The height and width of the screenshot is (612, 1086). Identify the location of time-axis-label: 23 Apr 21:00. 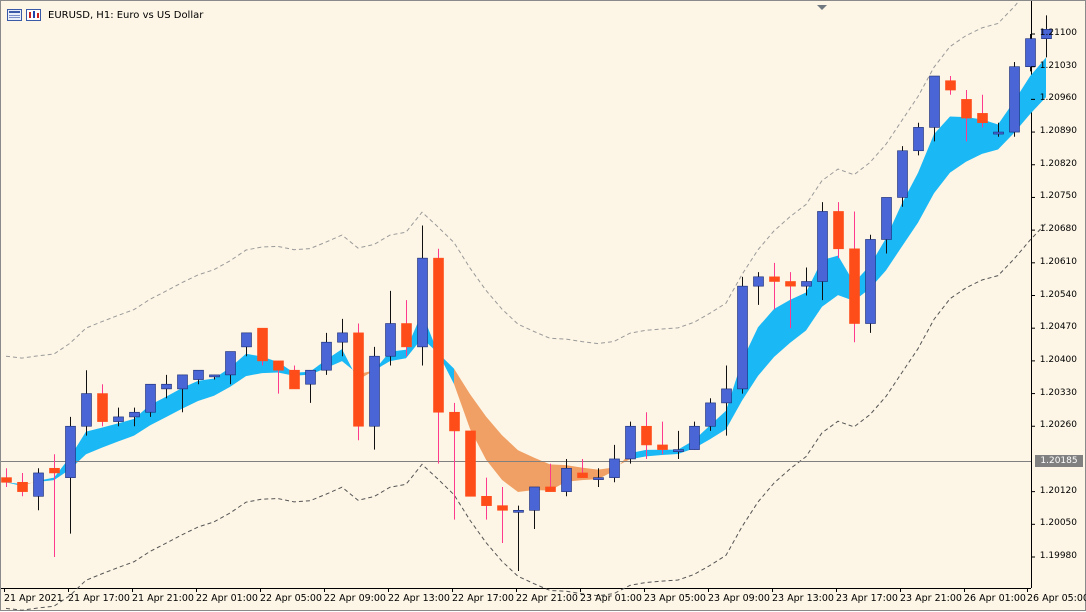
(931, 598).